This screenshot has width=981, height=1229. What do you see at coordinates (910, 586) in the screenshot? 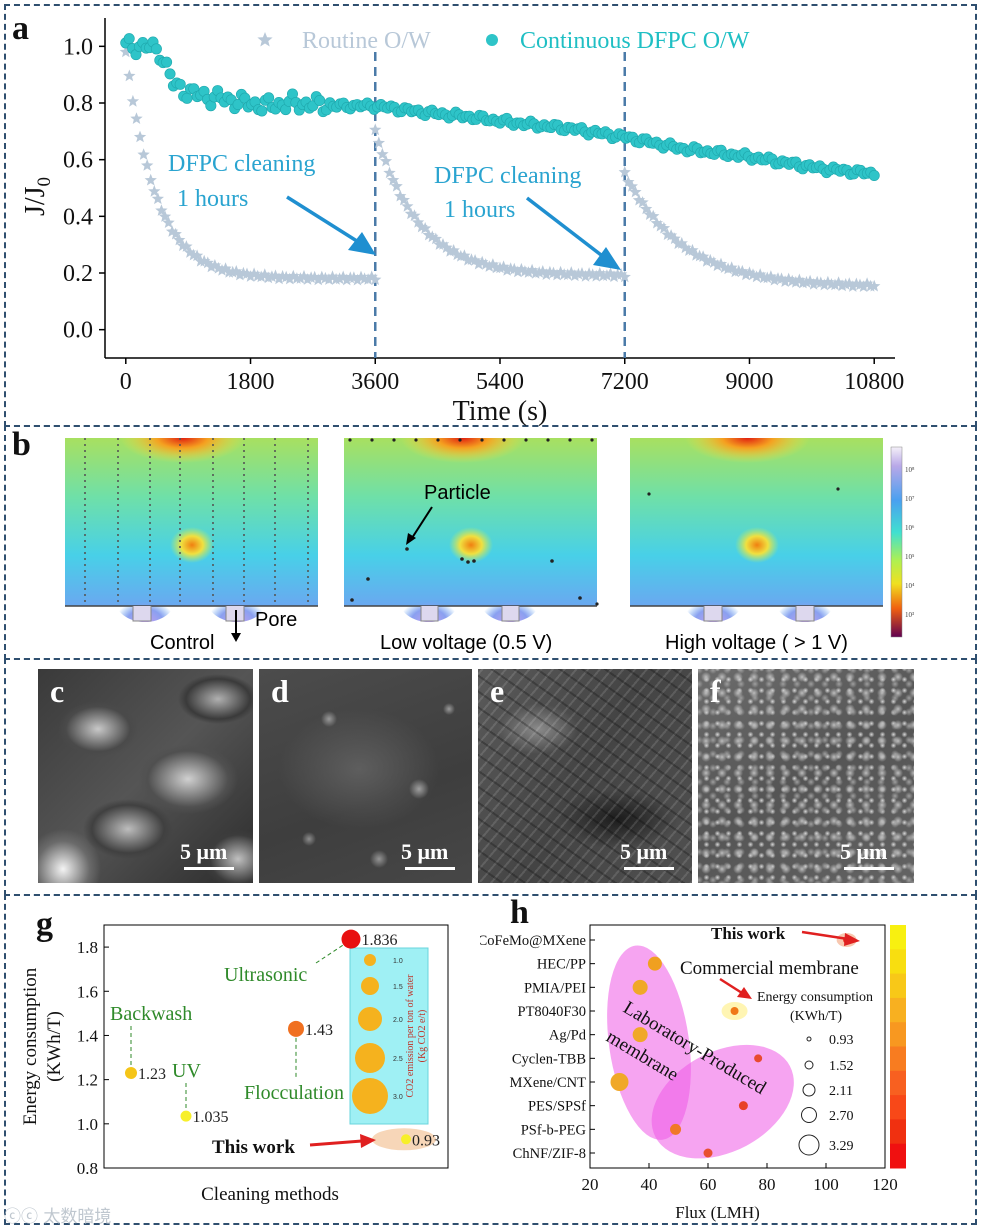
I see `colorbar-tick: 10⁴` at bounding box center [910, 586].